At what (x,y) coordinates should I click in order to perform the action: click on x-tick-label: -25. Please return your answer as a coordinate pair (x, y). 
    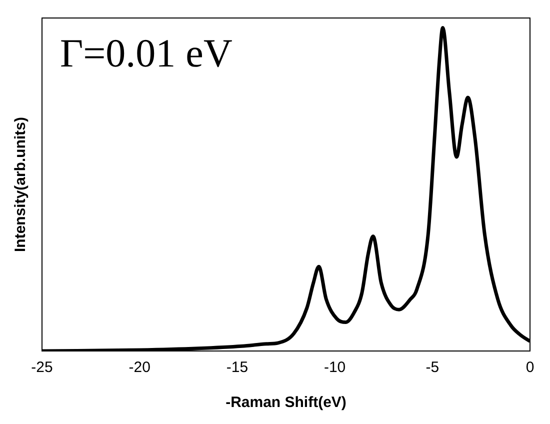
    Looking at the image, I should click on (42, 367).